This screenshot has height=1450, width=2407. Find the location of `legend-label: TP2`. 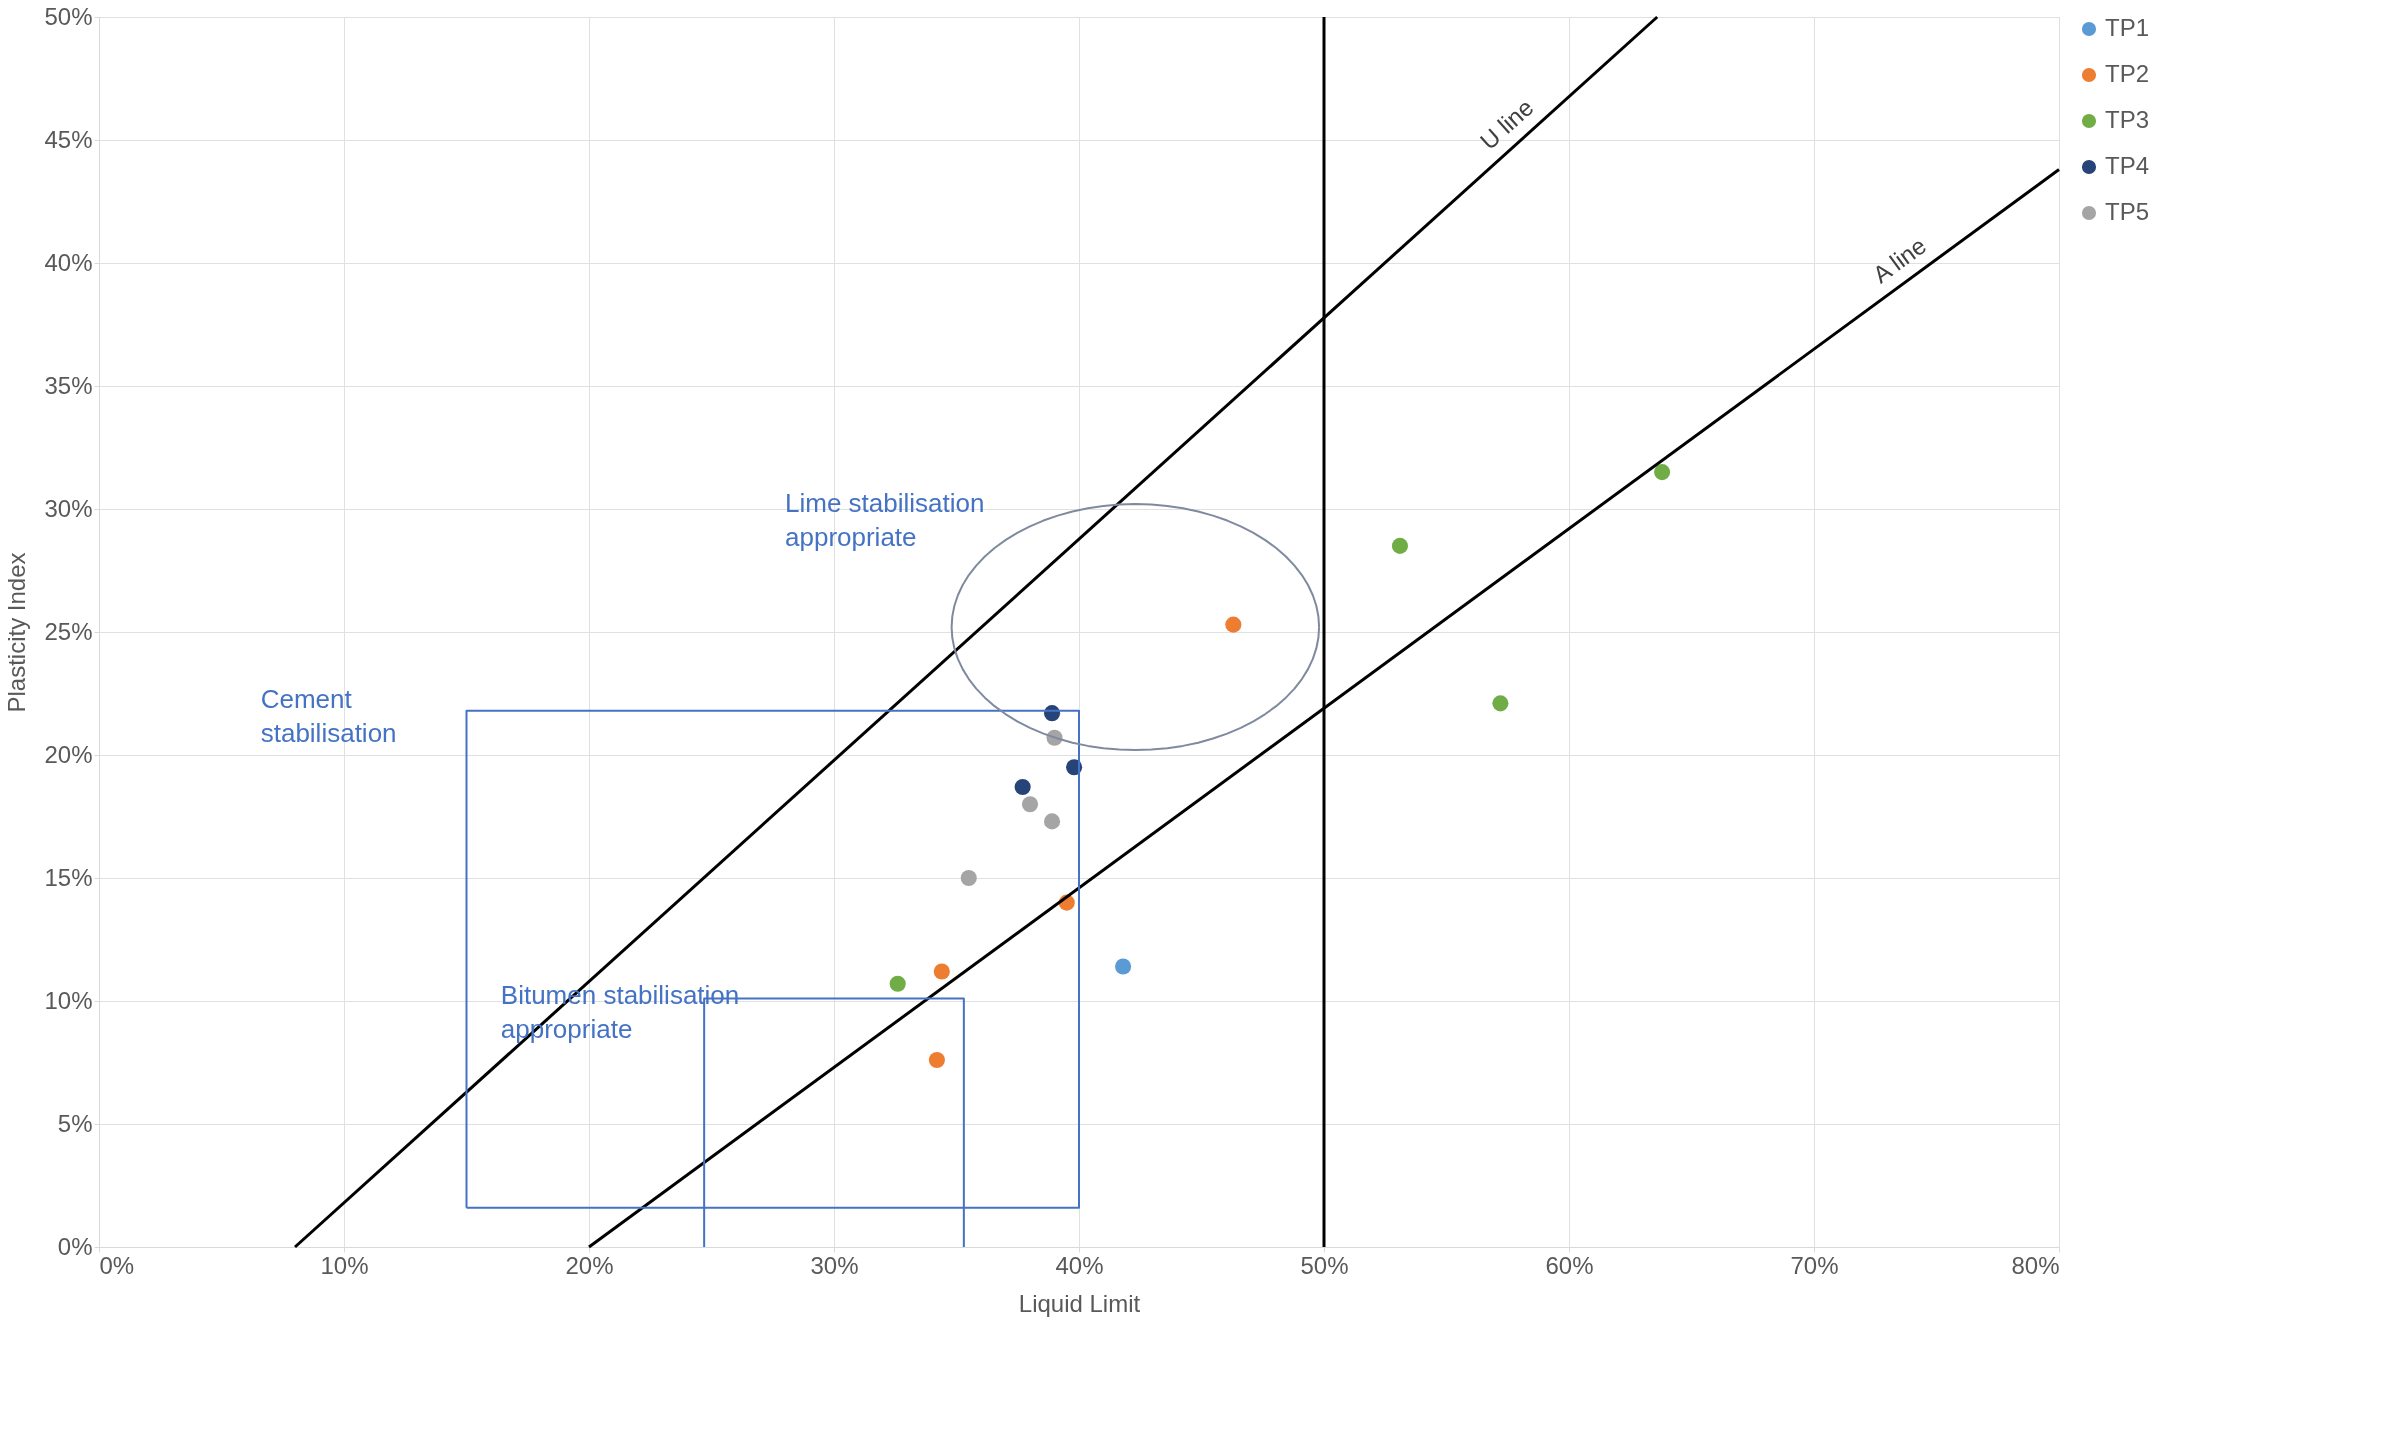

legend-label: TP2 is located at coordinates (2127, 73).